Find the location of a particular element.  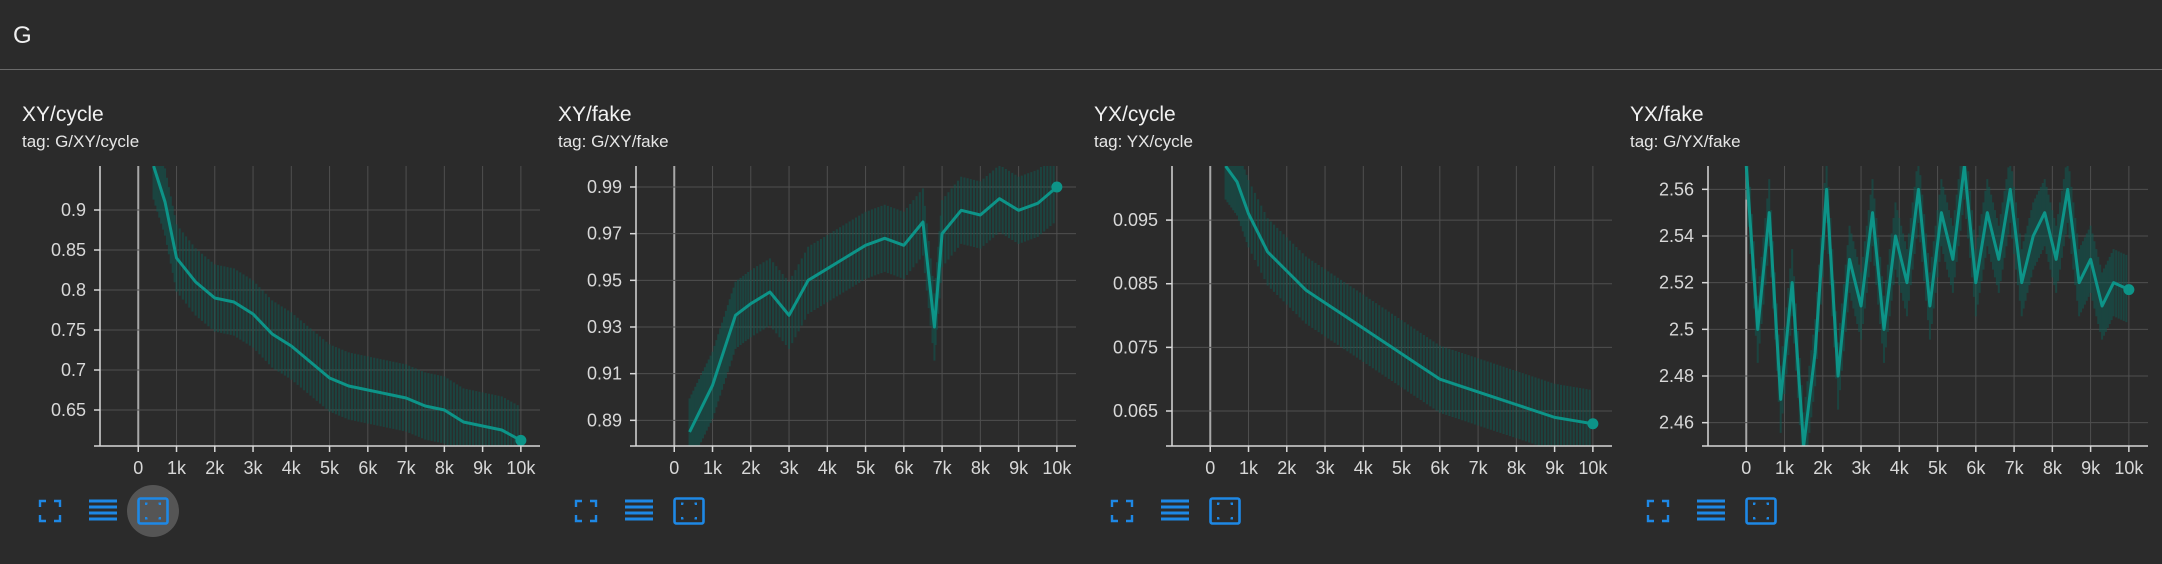

y-tick-label: 0.9 is located at coordinates (73, 210).